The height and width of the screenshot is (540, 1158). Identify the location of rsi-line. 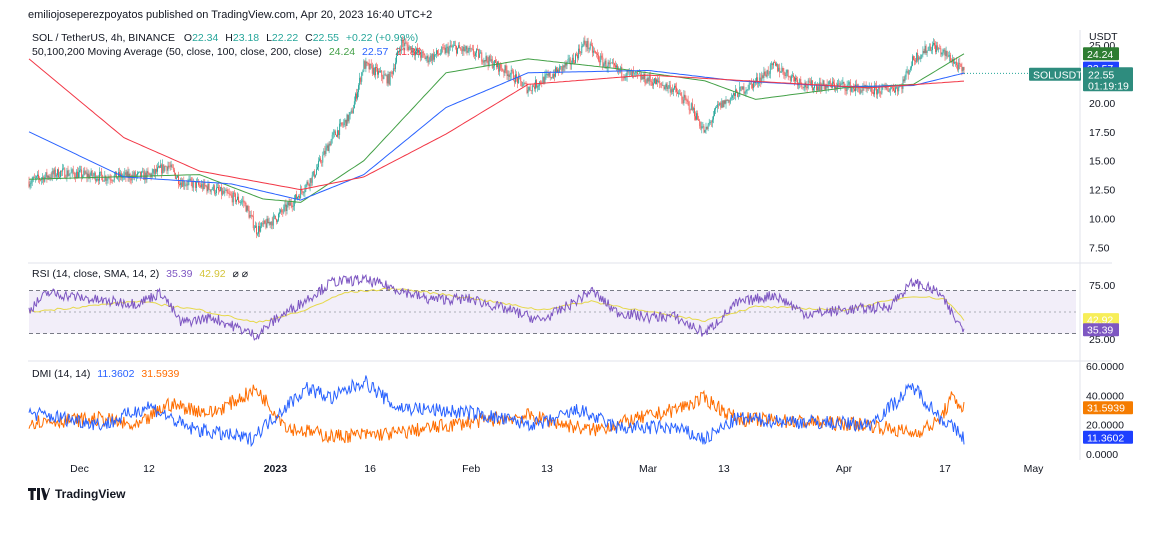
(496, 307).